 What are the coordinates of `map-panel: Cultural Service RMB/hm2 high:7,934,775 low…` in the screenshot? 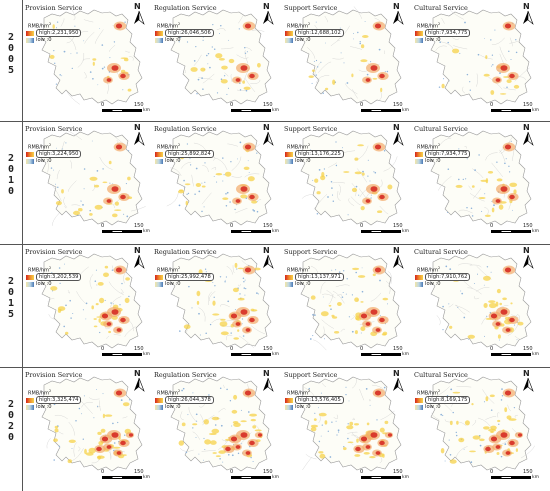 It's located at (476, 60).